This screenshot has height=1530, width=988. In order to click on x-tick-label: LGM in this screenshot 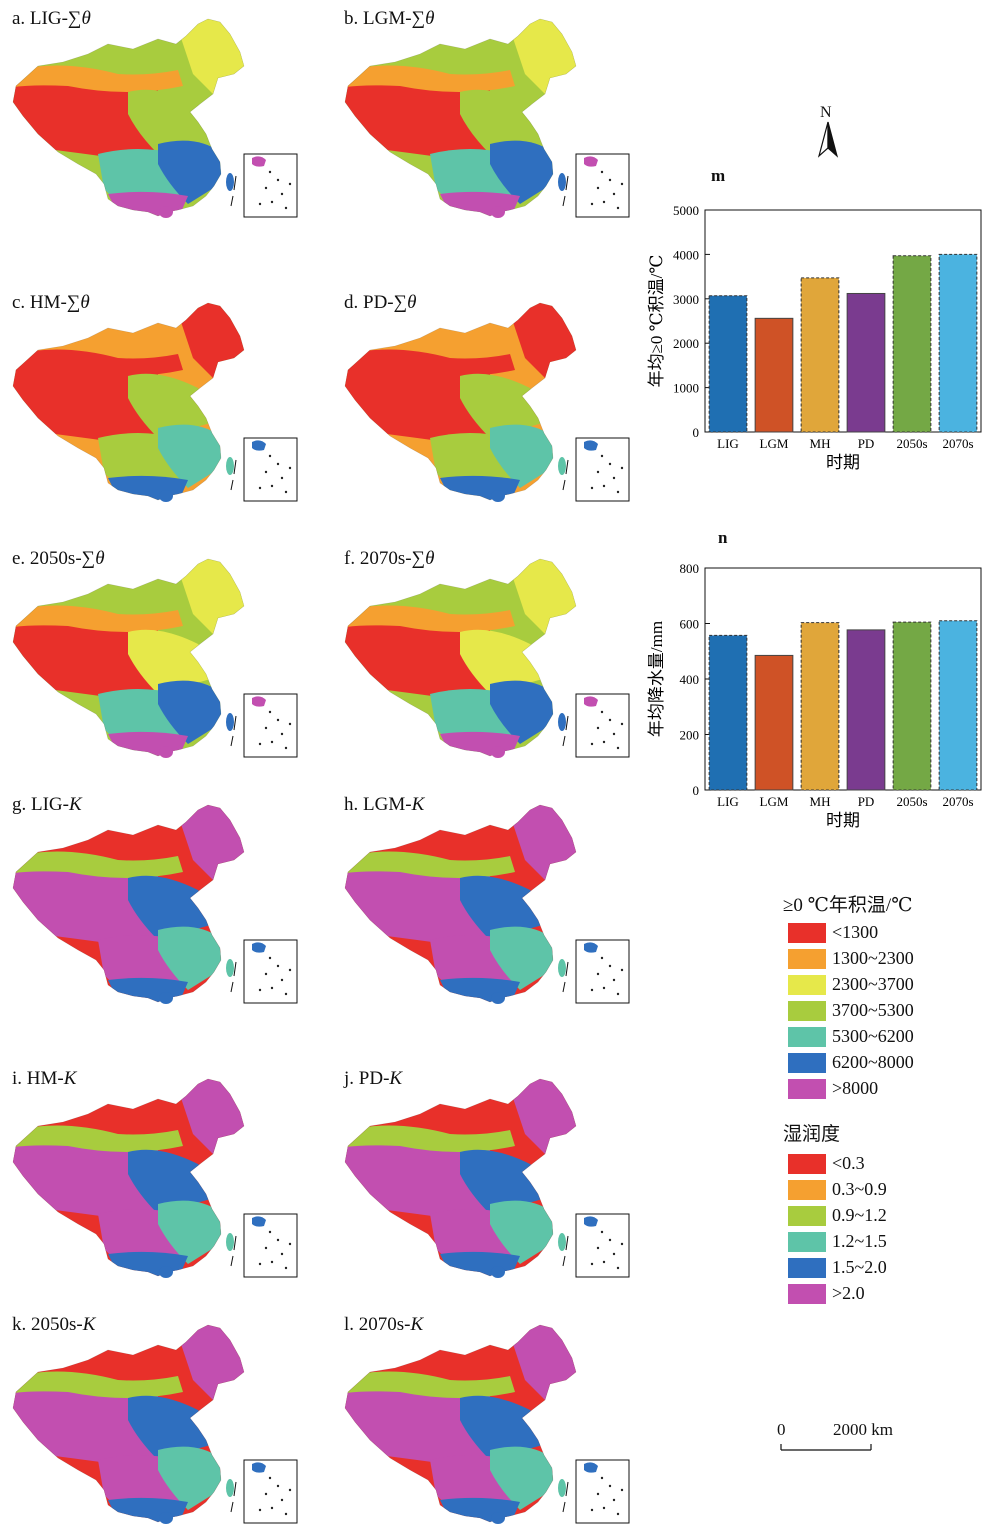, I will do `click(774, 443)`.